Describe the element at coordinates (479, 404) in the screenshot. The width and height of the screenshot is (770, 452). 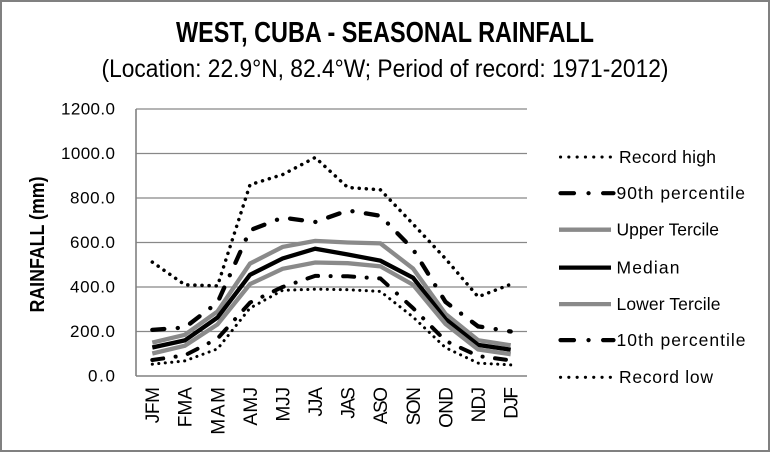
I see `svg-text: NDJ` at that location.